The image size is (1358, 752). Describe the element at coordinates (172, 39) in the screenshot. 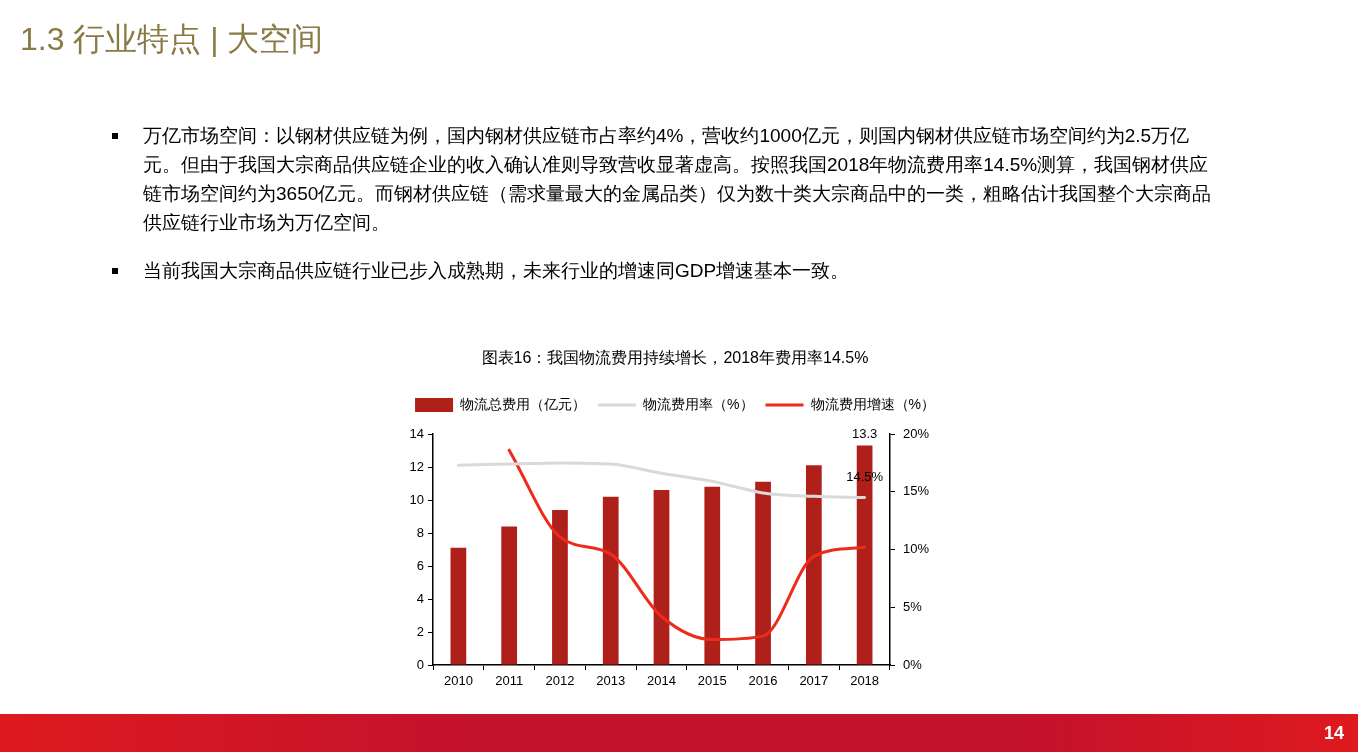

I see `text: 1.3 行业特点 | 大空间` at that location.